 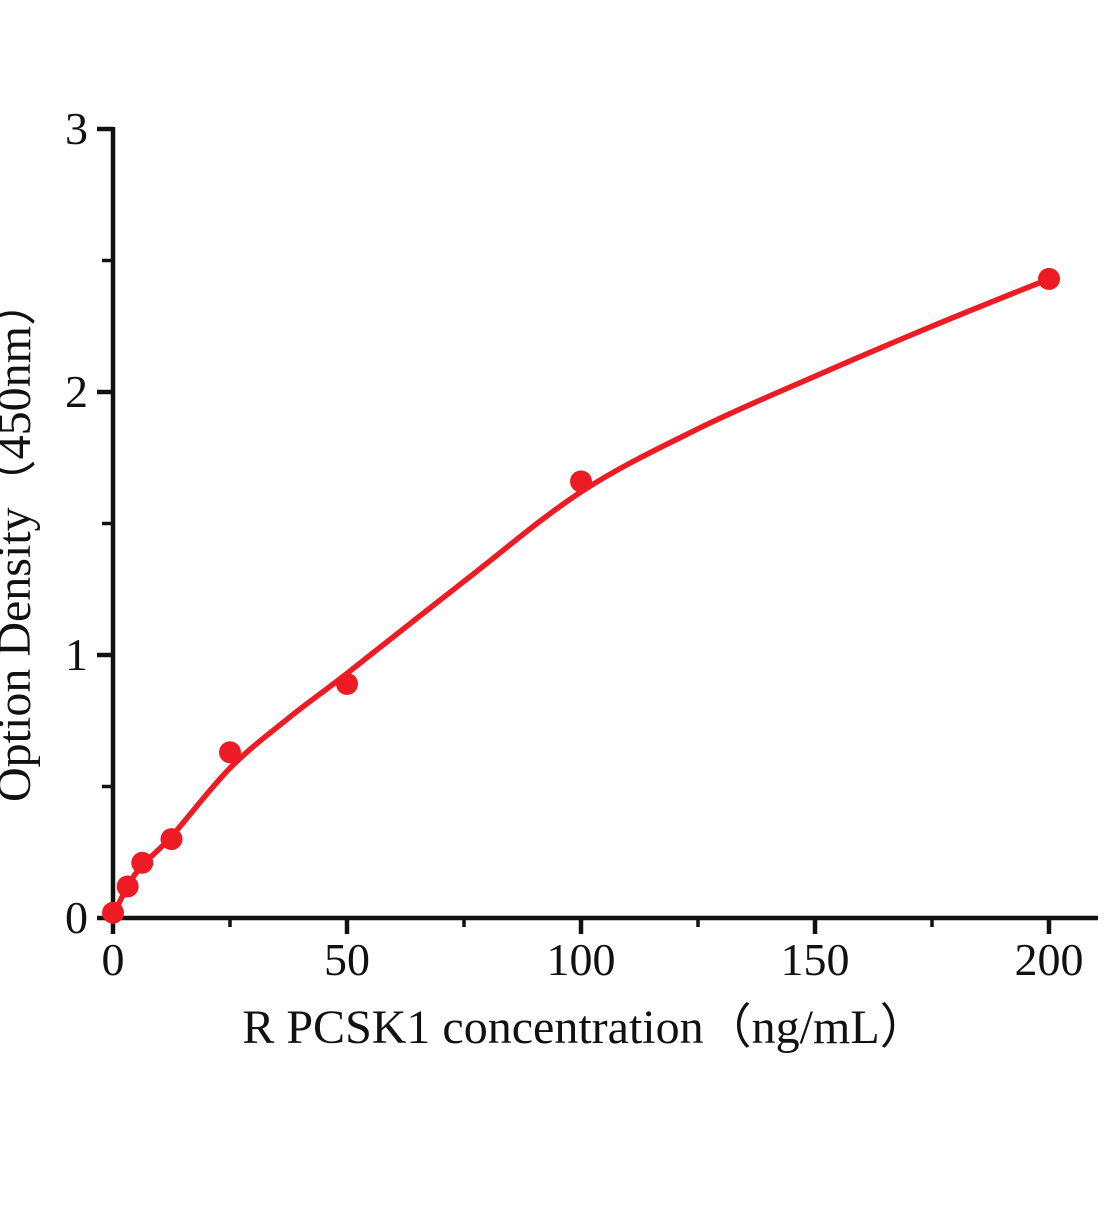 What do you see at coordinates (581, 959) in the screenshot?
I see `x-tick-label: 100` at bounding box center [581, 959].